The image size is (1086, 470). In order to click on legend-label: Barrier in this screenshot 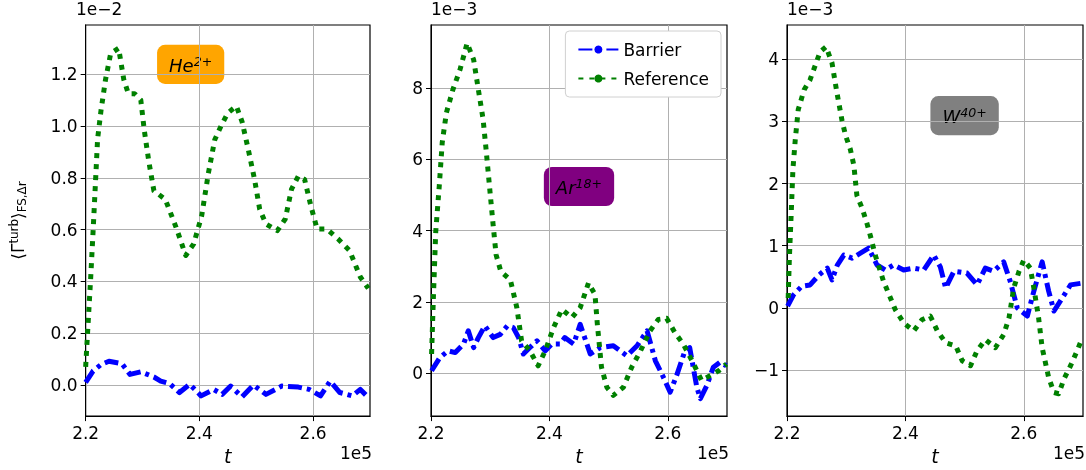, I will do `click(652, 49)`.